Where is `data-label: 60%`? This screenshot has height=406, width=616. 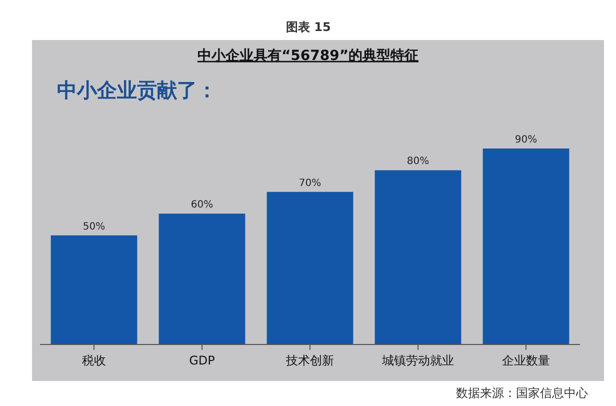
data-label: 60% is located at coordinates (202, 205).